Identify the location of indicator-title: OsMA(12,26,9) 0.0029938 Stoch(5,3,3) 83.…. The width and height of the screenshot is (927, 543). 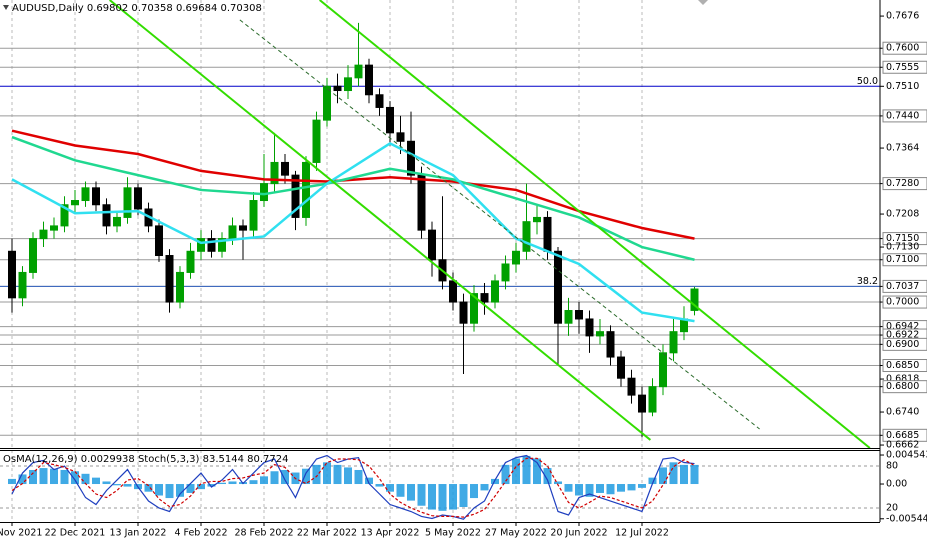
(146, 459).